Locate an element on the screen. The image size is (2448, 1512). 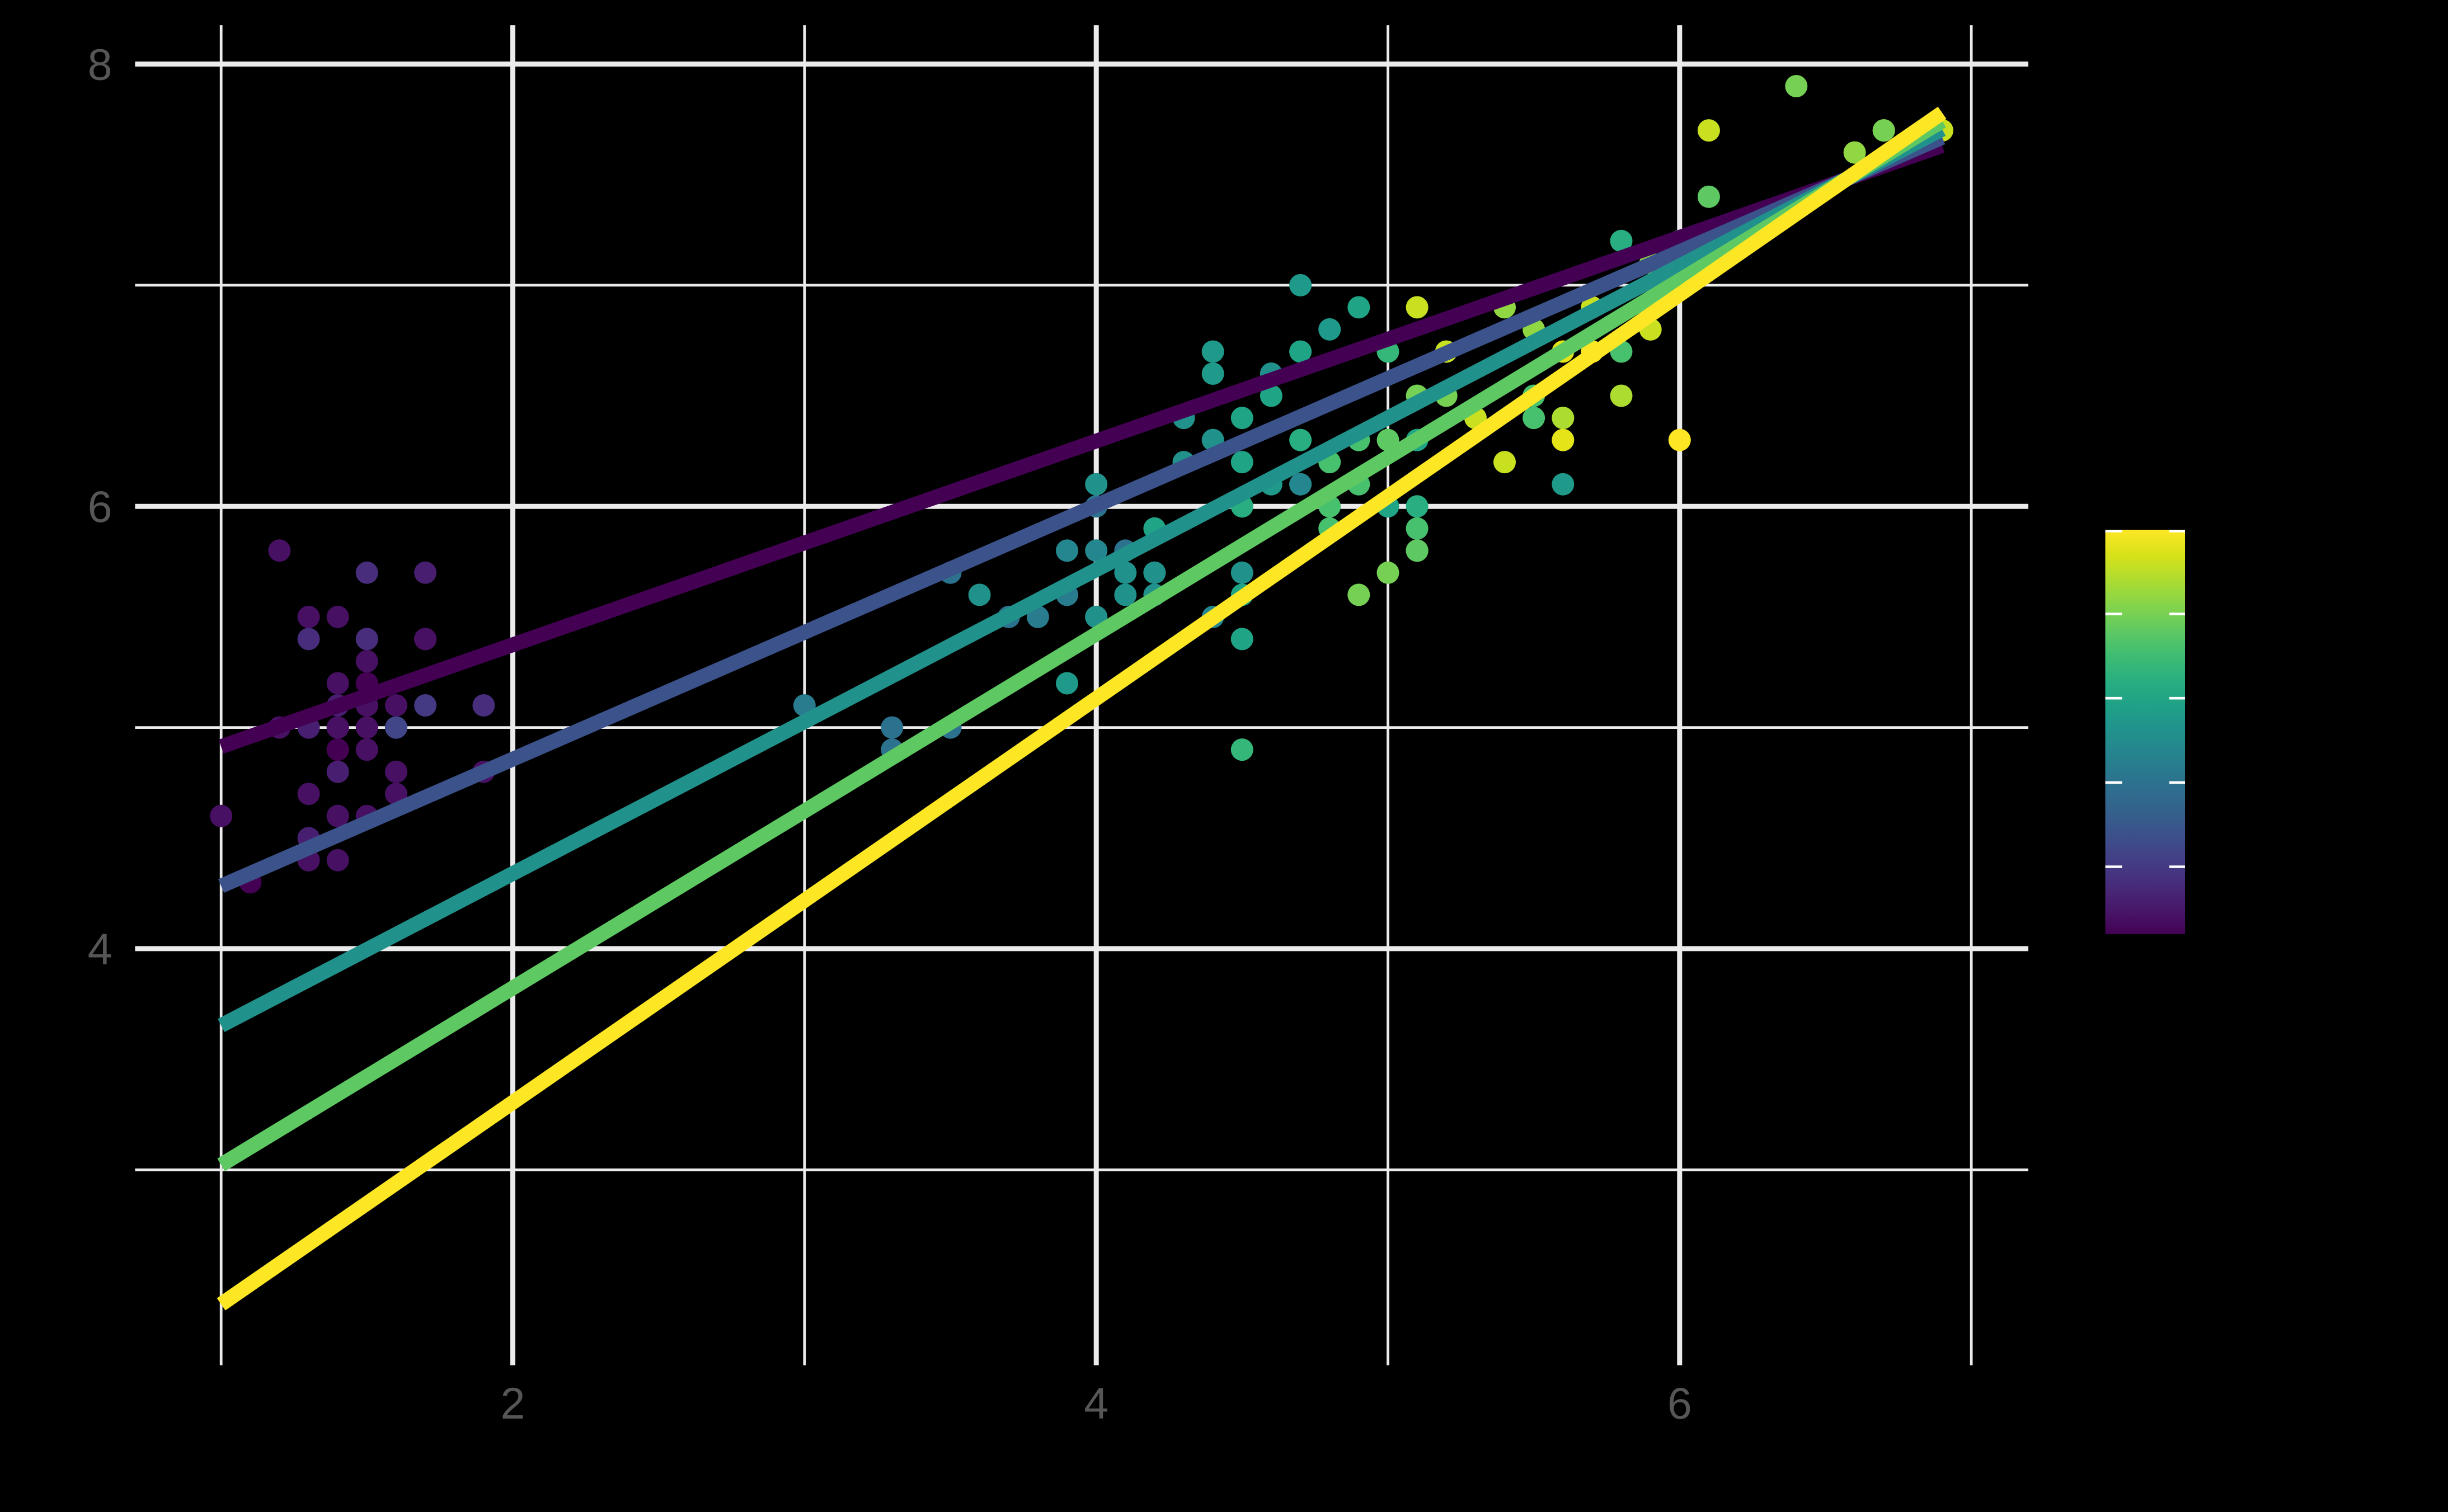
svg-text: 2 is located at coordinates (513, 1403).